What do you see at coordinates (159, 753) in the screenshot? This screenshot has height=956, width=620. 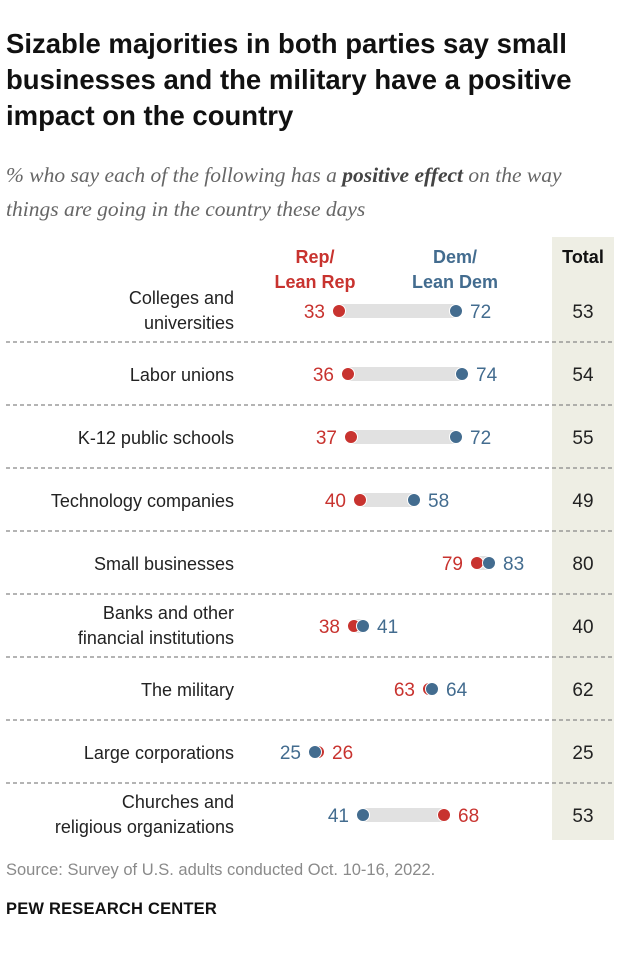 I see `category-label: Large corporations` at bounding box center [159, 753].